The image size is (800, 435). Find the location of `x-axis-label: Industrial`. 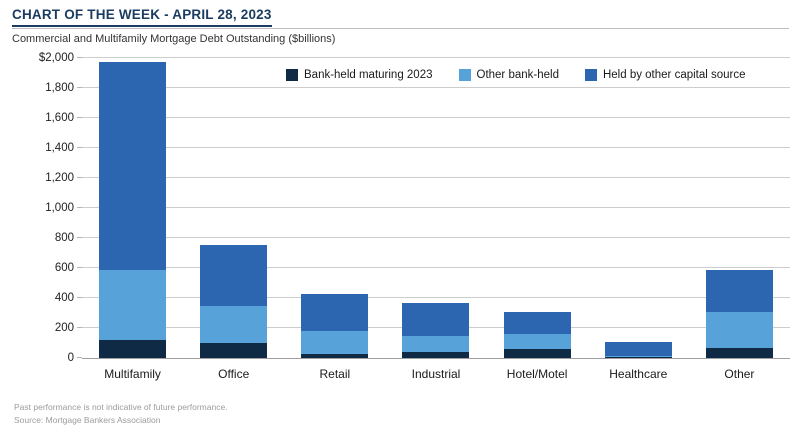

x-axis-label: Industrial is located at coordinates (436, 374).